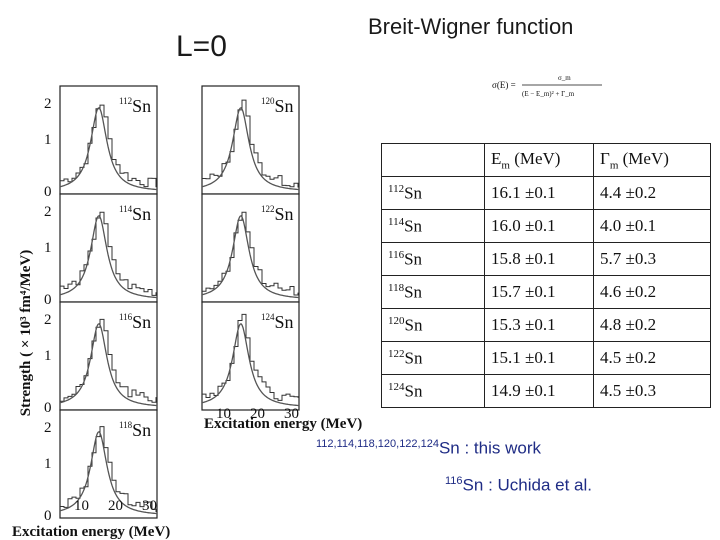 This screenshot has height=540, width=720. Describe the element at coordinates (396, 386) in the screenshot. I see `isotope-mass: 124` at that location.